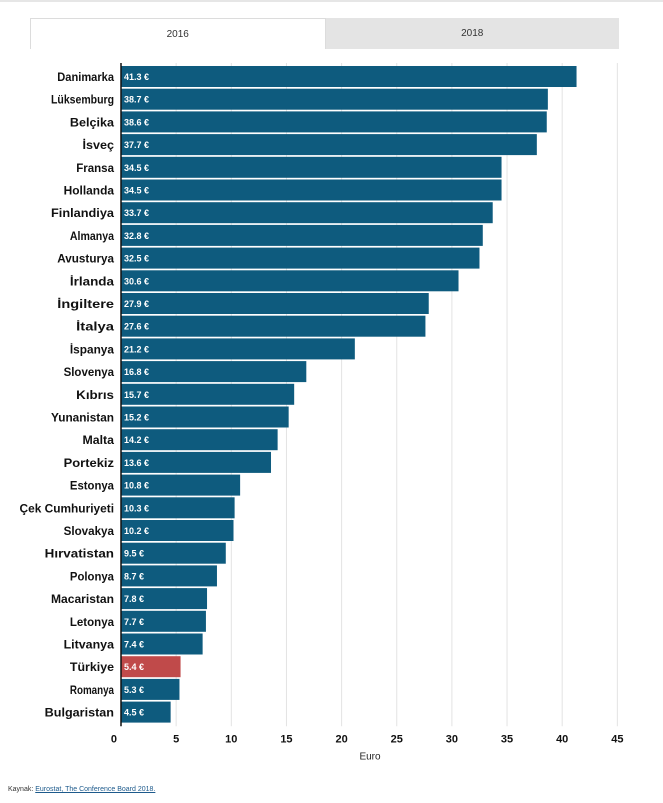 The width and height of the screenshot is (663, 803). Describe the element at coordinates (79, 554) in the screenshot. I see `category-label: Hırvatistan` at that location.